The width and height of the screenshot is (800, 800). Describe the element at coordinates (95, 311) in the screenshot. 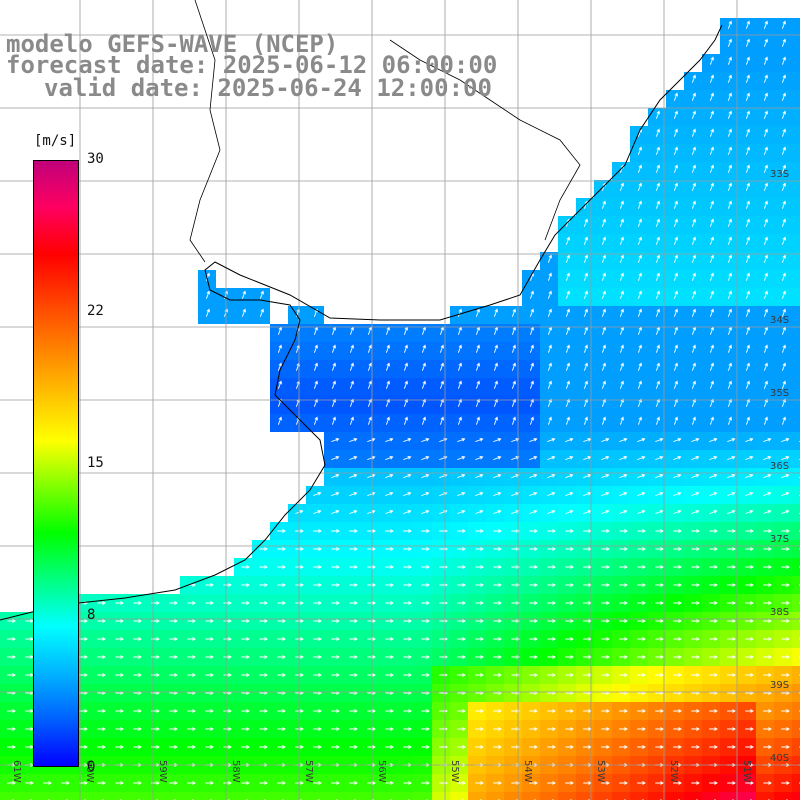

I see `colorbar-tick: 22` at that location.